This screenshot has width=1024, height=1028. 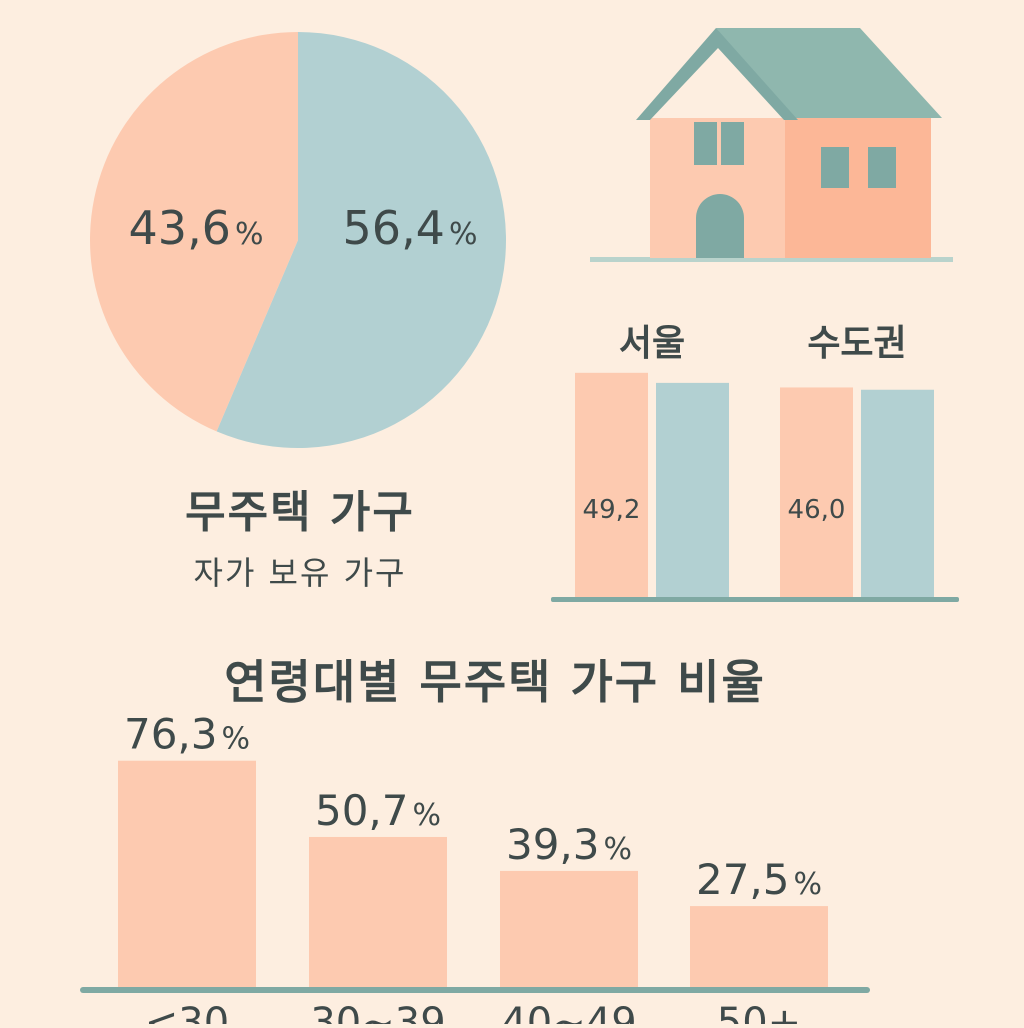 What do you see at coordinates (568, 1012) in the screenshot?
I see `age-category-label: 40~49` at bounding box center [568, 1012].